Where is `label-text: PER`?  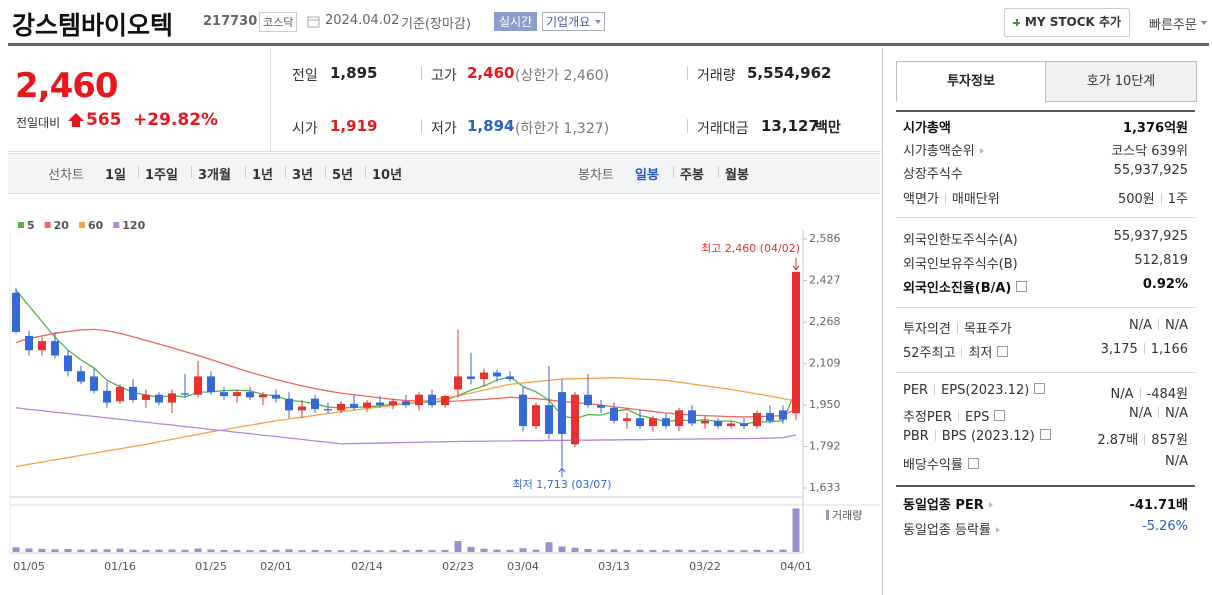
label-text: PER is located at coordinates (916, 390).